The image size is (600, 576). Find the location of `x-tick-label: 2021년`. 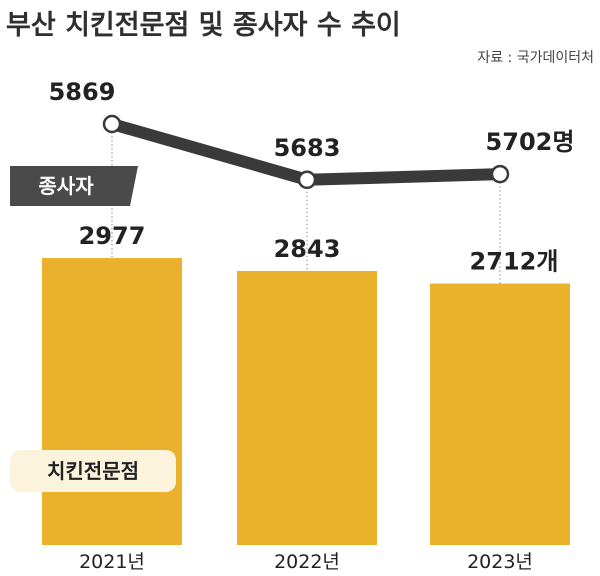

x-tick-label: 2021년 is located at coordinates (112, 562).